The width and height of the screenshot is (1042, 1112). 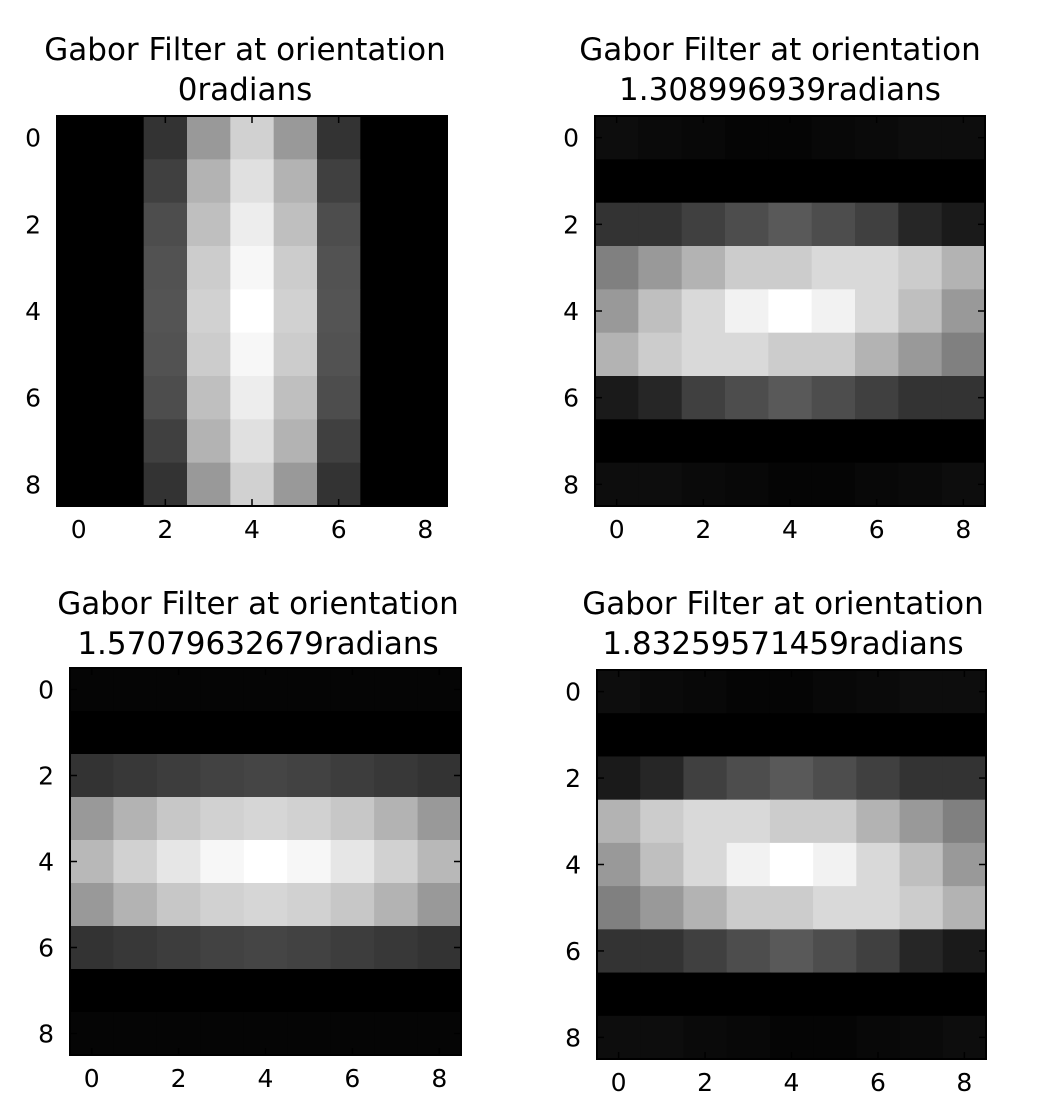 I want to click on y-tick-label: 8, so click(x=33, y=484).